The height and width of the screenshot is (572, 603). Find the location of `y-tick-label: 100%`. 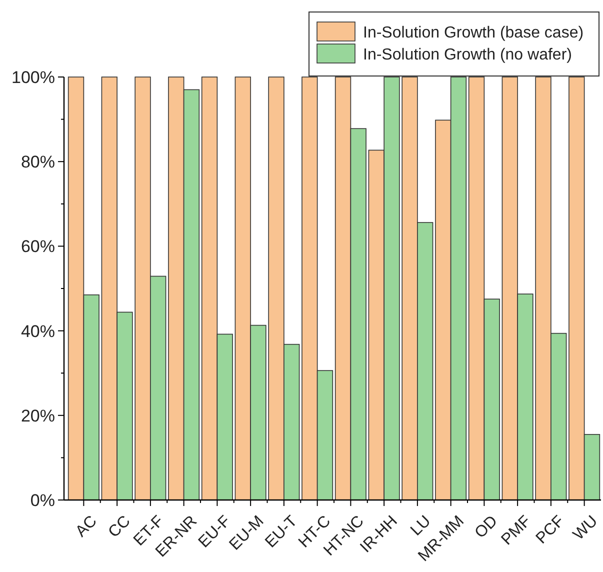

y-tick-label: 100% is located at coordinates (33, 77).